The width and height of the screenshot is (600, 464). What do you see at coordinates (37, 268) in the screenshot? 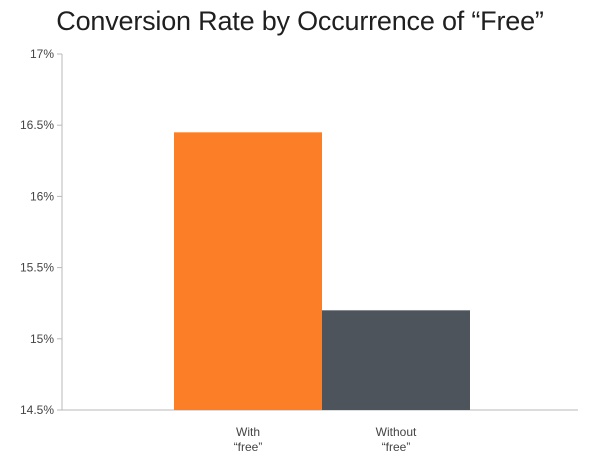
I see `y-tick-label: 15.5%` at bounding box center [37, 268].